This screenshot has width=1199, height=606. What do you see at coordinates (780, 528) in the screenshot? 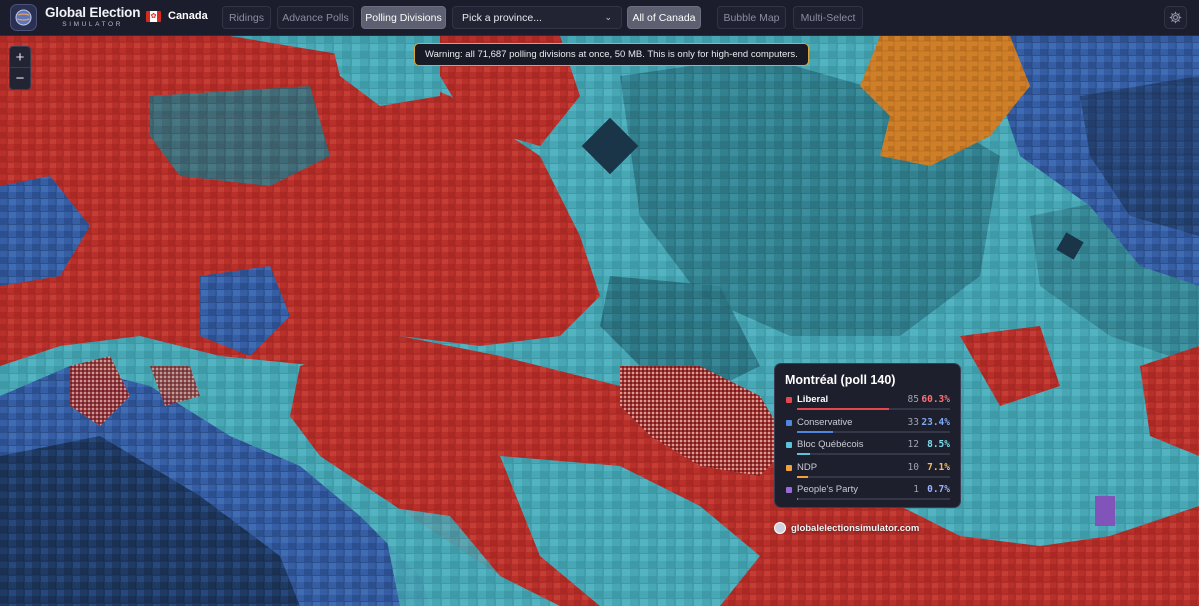
I see `globe-icon` at bounding box center [780, 528].